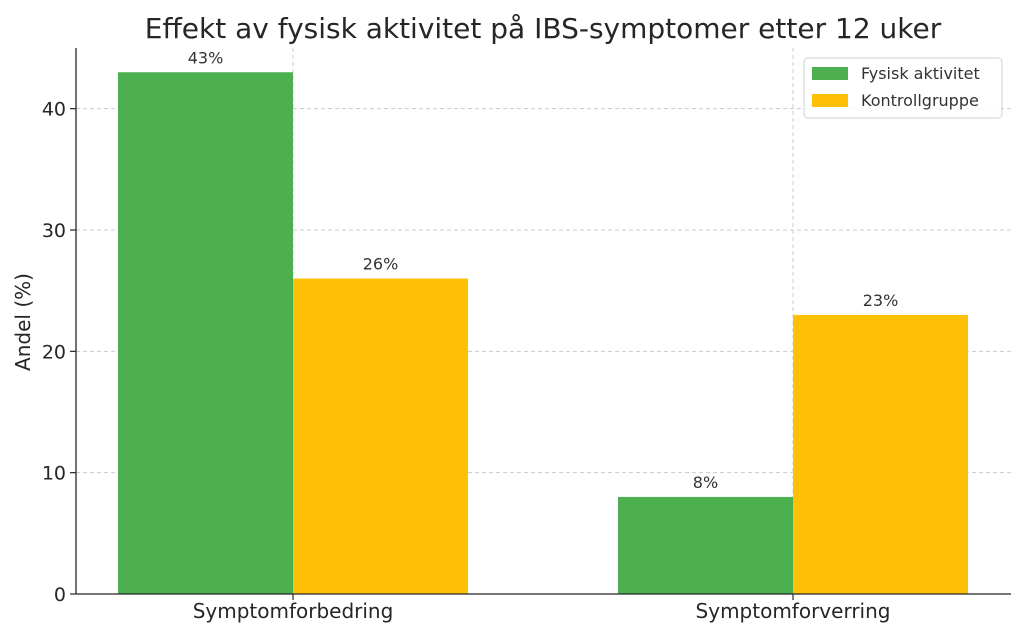  Describe the element at coordinates (881, 300) in the screenshot. I see `bar-value-label: 23%` at that location.